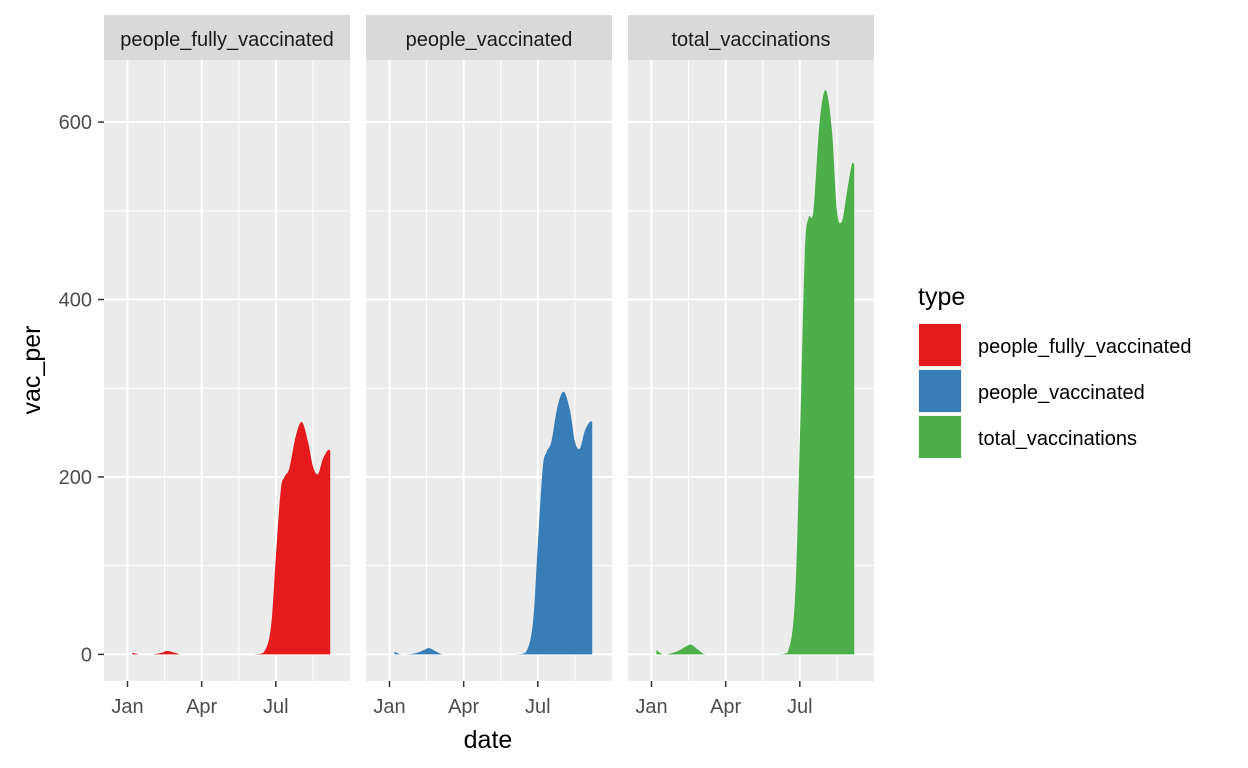 The width and height of the screenshot is (1248, 768). I want to click on legend-item: total_vaccinations, so click(1027, 437).